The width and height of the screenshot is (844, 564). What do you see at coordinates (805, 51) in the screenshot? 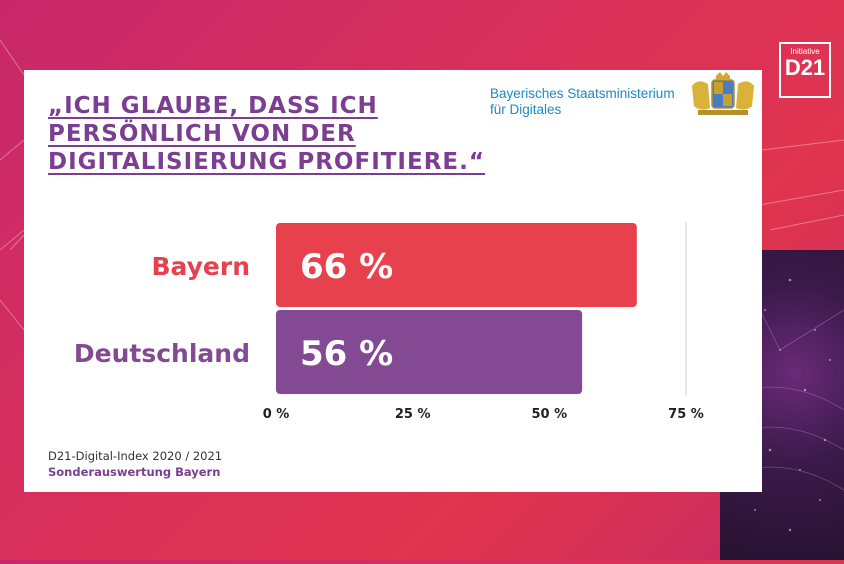
I see `logo-small-text: Initiative` at bounding box center [805, 51].